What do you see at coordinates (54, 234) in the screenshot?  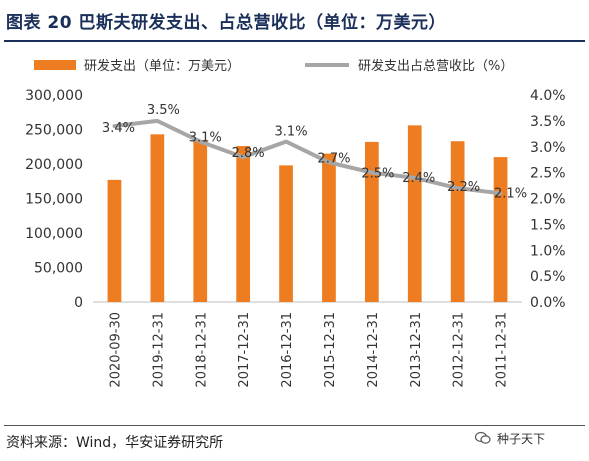 I see `y-left-tick-label: 100,000` at bounding box center [54, 234].